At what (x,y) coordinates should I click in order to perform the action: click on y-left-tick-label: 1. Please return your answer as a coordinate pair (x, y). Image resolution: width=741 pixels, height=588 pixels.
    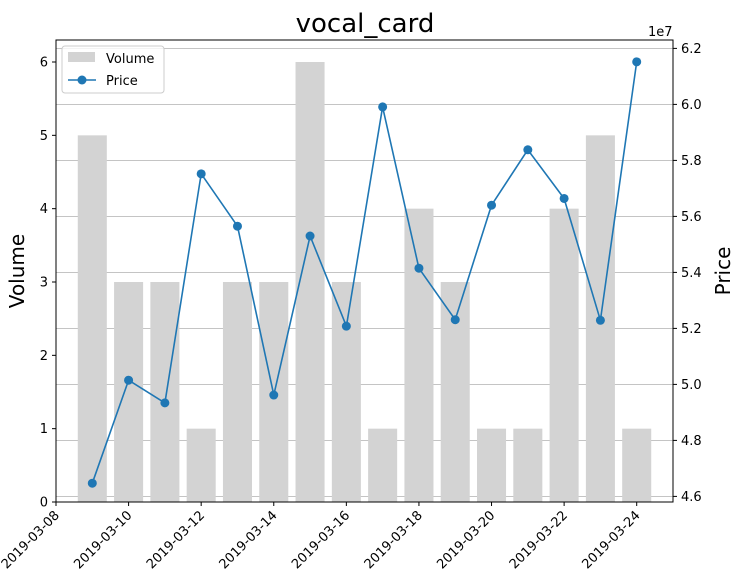
    Looking at the image, I should click on (44, 429).